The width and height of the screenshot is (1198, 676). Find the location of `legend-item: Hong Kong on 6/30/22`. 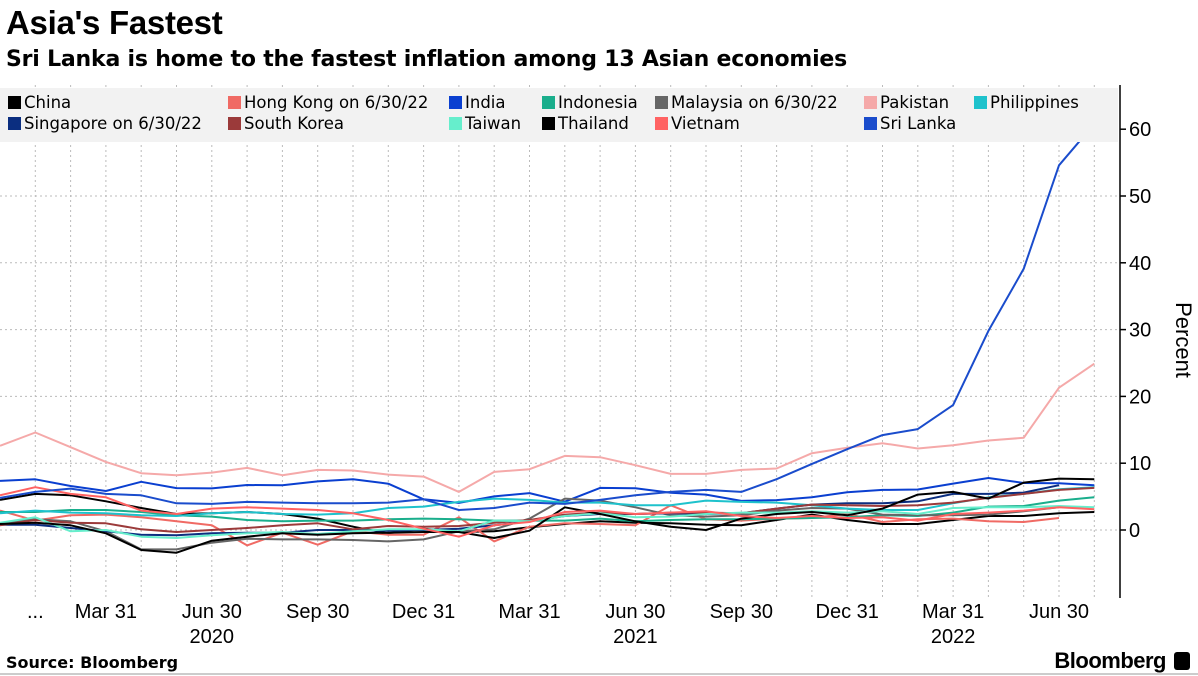

legend-item: Hong Kong on 6/30/22 is located at coordinates (328, 102).